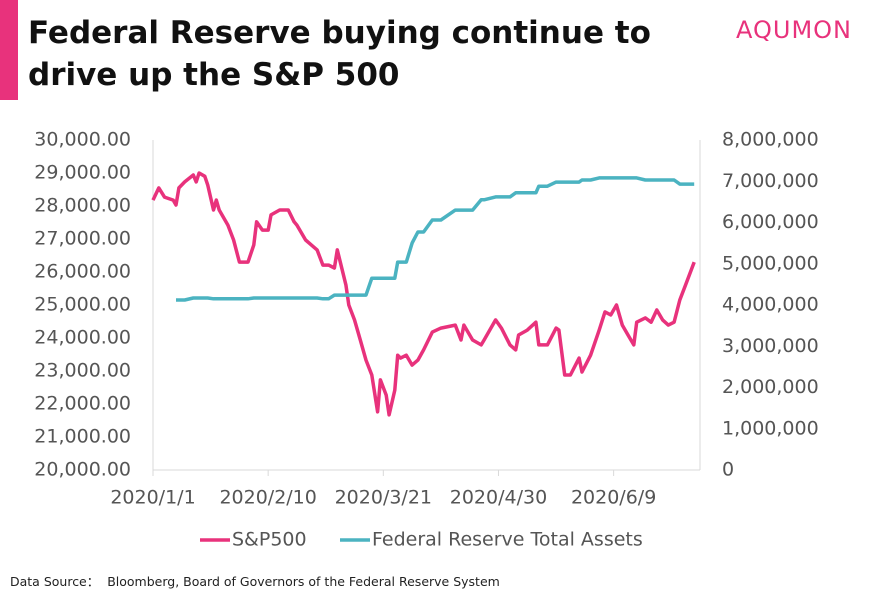  What do you see at coordinates (770, 222) in the screenshot?
I see `y2-tick-label: 6,000,000` at bounding box center [770, 222].